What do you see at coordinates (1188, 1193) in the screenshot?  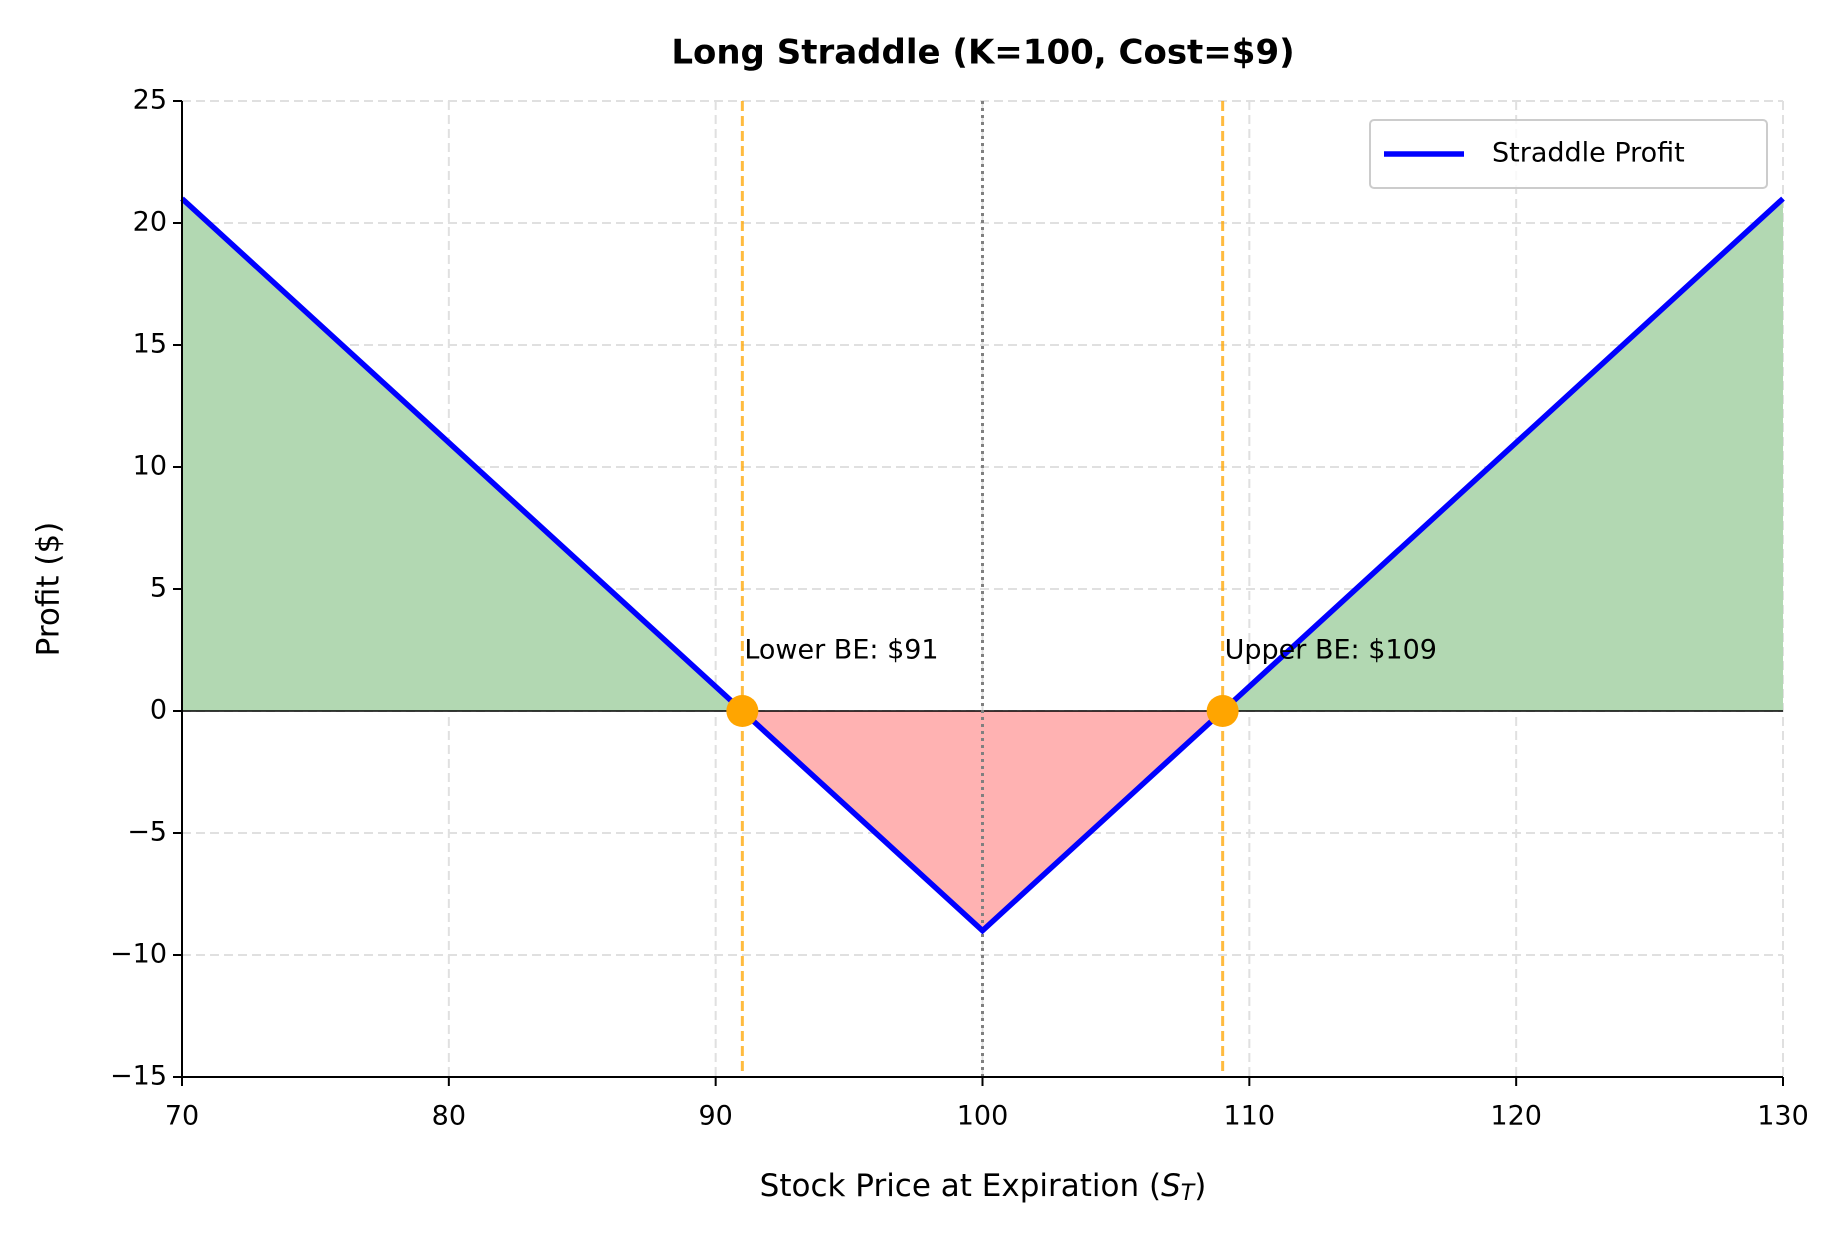 I see `x-label-subscript: T` at bounding box center [1188, 1193].